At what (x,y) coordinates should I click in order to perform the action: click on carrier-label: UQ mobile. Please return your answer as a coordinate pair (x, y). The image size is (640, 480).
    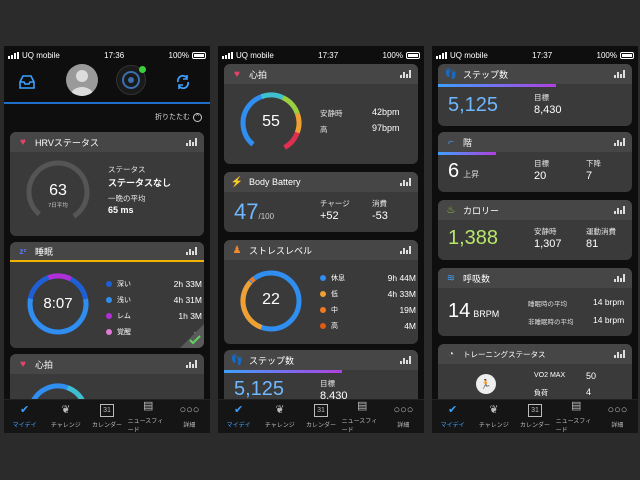
    Looking at the image, I should click on (469, 55).